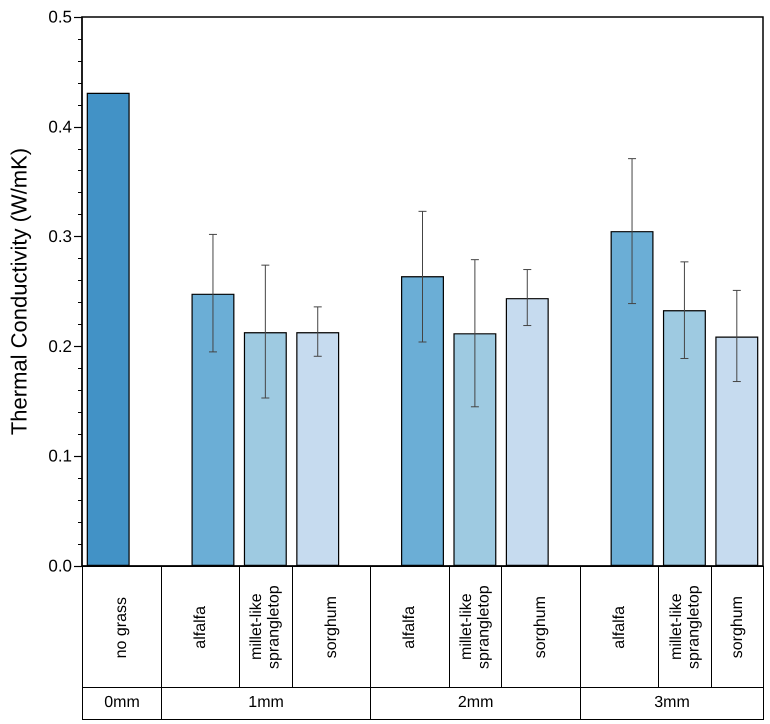 Image resolution: width=770 pixels, height=724 pixels. Describe the element at coordinates (122, 627) in the screenshot. I see `x-tick-label: no grass` at that location.